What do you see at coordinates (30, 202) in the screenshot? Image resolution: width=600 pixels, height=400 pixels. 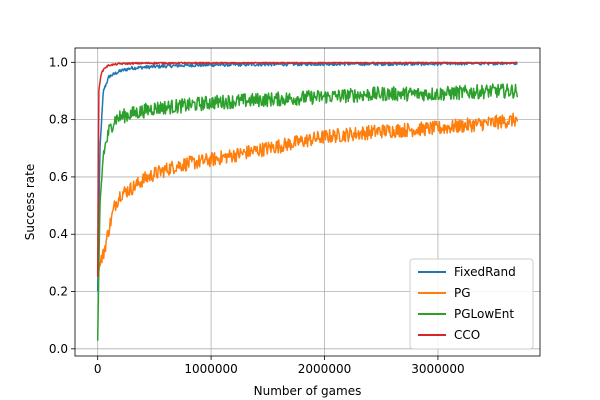 I see `y-axis-label: Success rate` at bounding box center [30, 202].